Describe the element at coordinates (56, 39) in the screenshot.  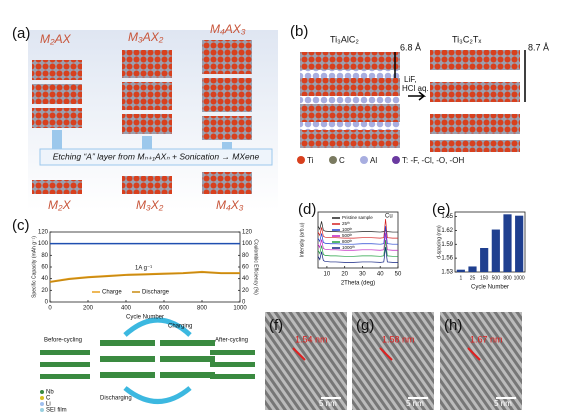
I see `phase-label: M₂AX` at that location.